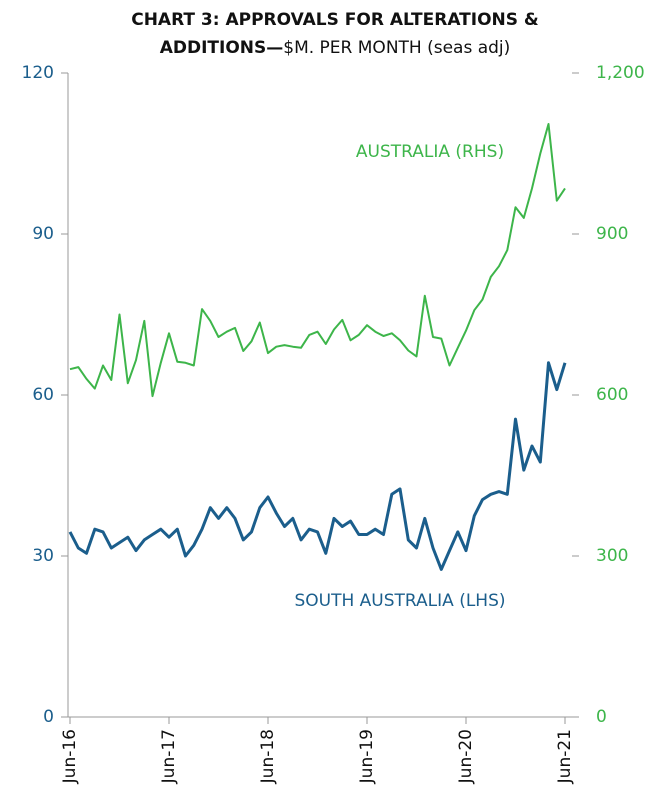  I want to click on chart-title-rest: $M. PER MONTH (seas adj), so click(396, 48).